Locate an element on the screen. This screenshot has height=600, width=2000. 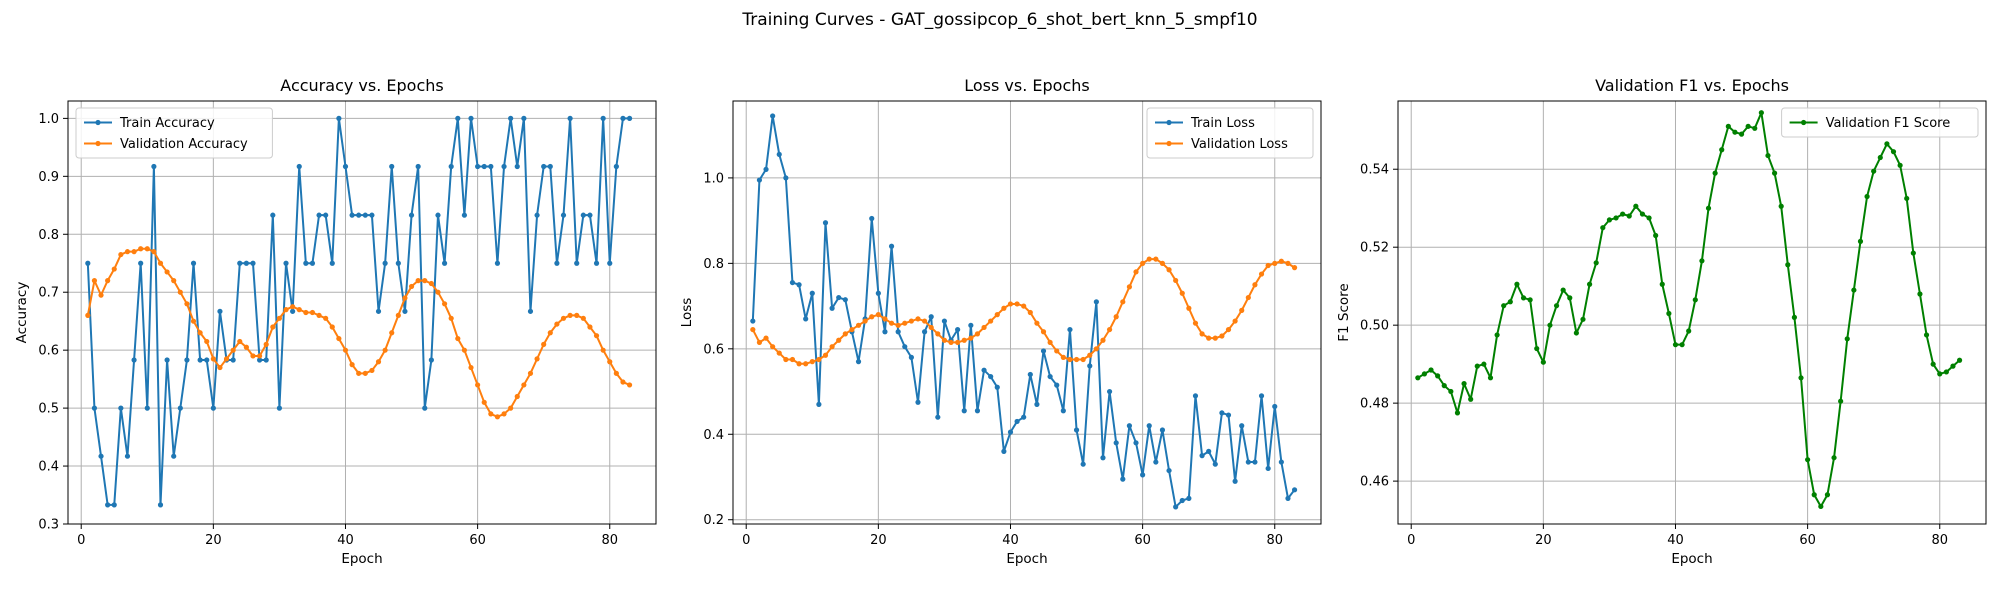
x-tick-label: 60 is located at coordinates (477, 540).